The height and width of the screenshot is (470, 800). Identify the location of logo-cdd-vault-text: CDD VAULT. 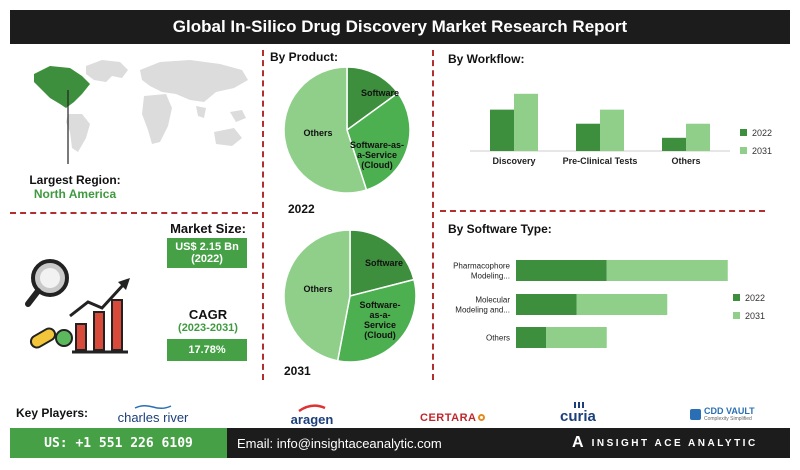
(729, 411).